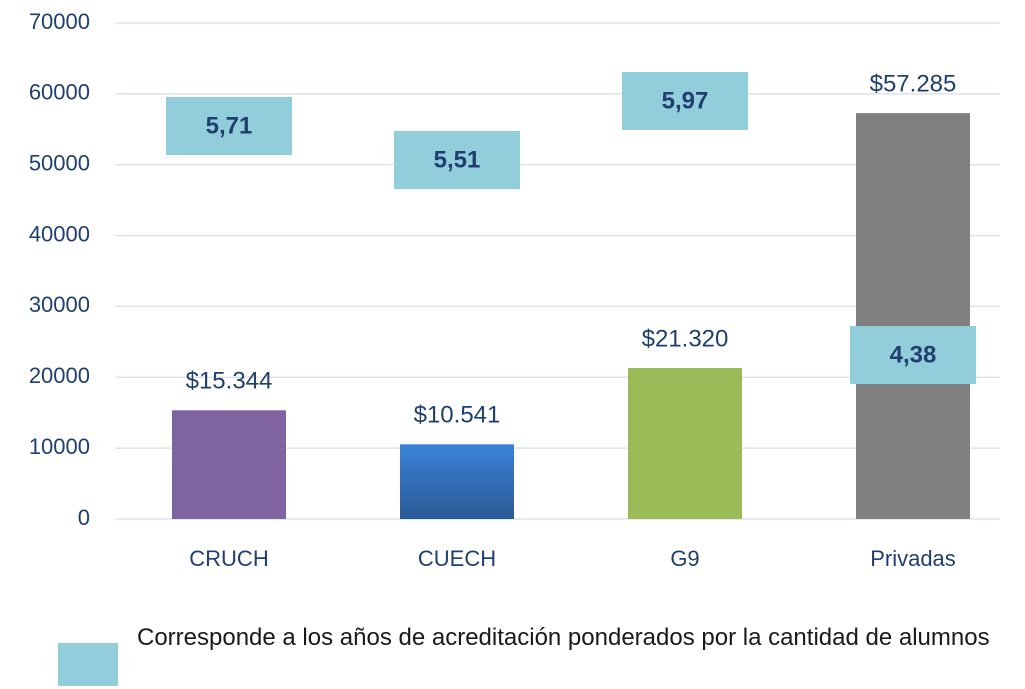 The image size is (1025, 689). What do you see at coordinates (59, 304) in the screenshot?
I see `y-tick-label: 30000` at bounding box center [59, 304].